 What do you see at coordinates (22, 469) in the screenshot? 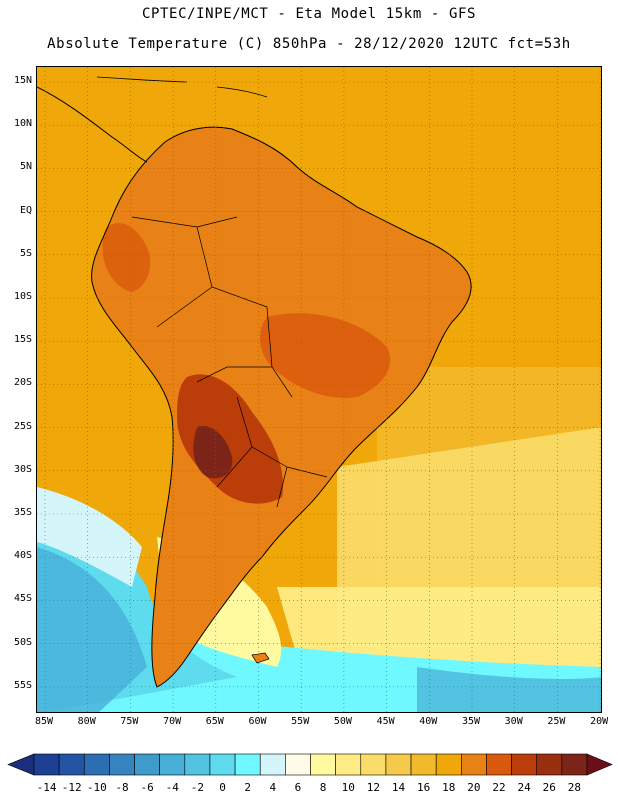
I see `lat-label-30s: 30S` at bounding box center [22, 469].